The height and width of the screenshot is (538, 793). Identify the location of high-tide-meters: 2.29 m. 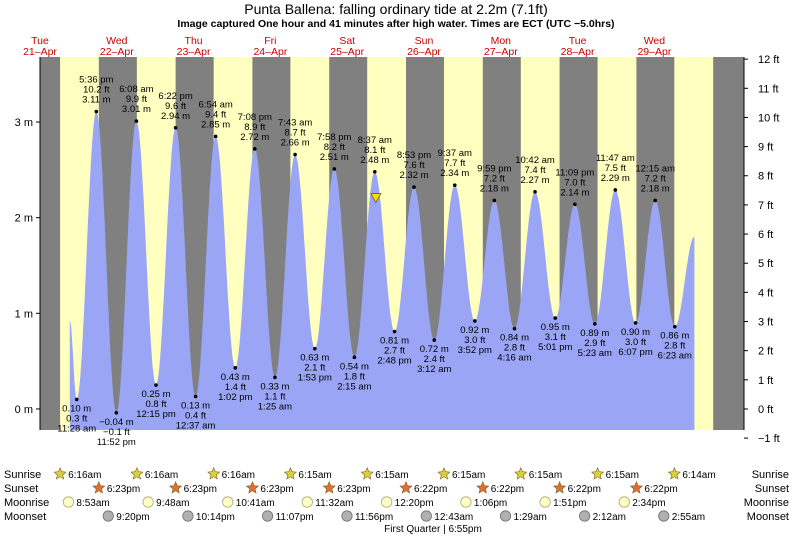
(615, 178).